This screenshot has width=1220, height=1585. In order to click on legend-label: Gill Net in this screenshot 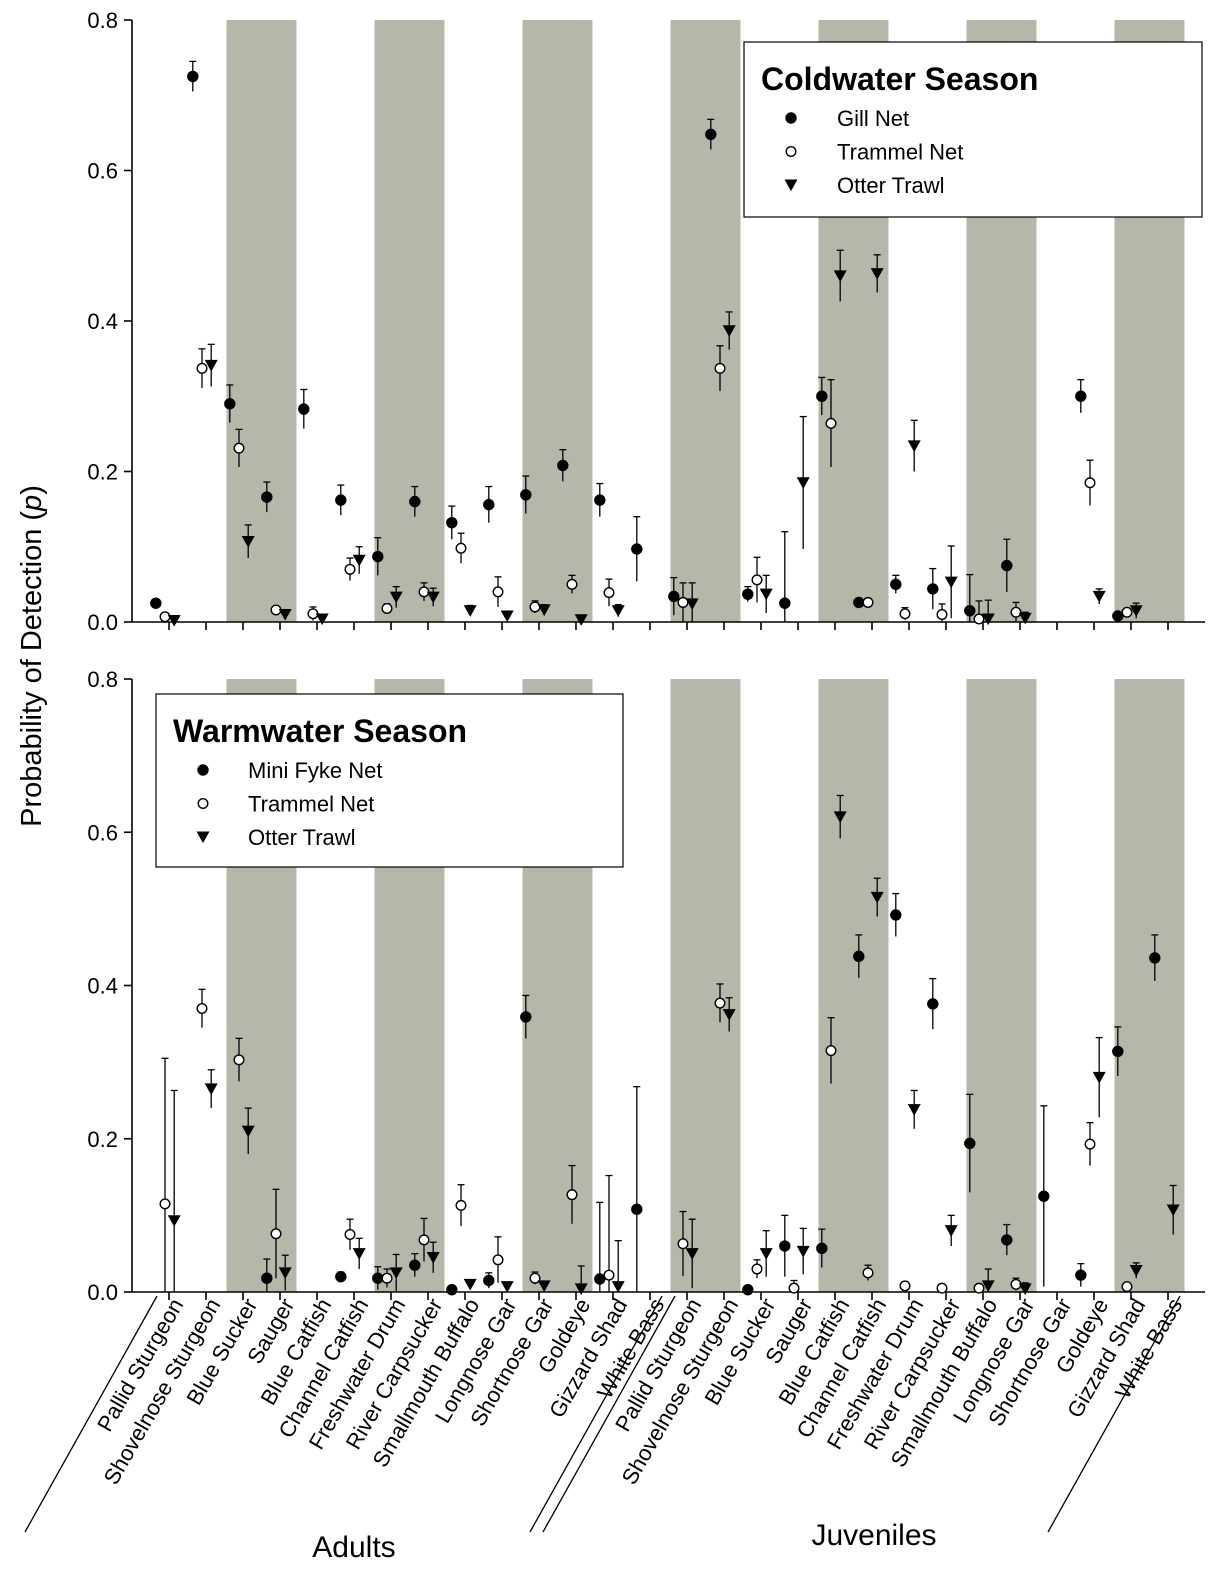, I will do `click(873, 118)`.